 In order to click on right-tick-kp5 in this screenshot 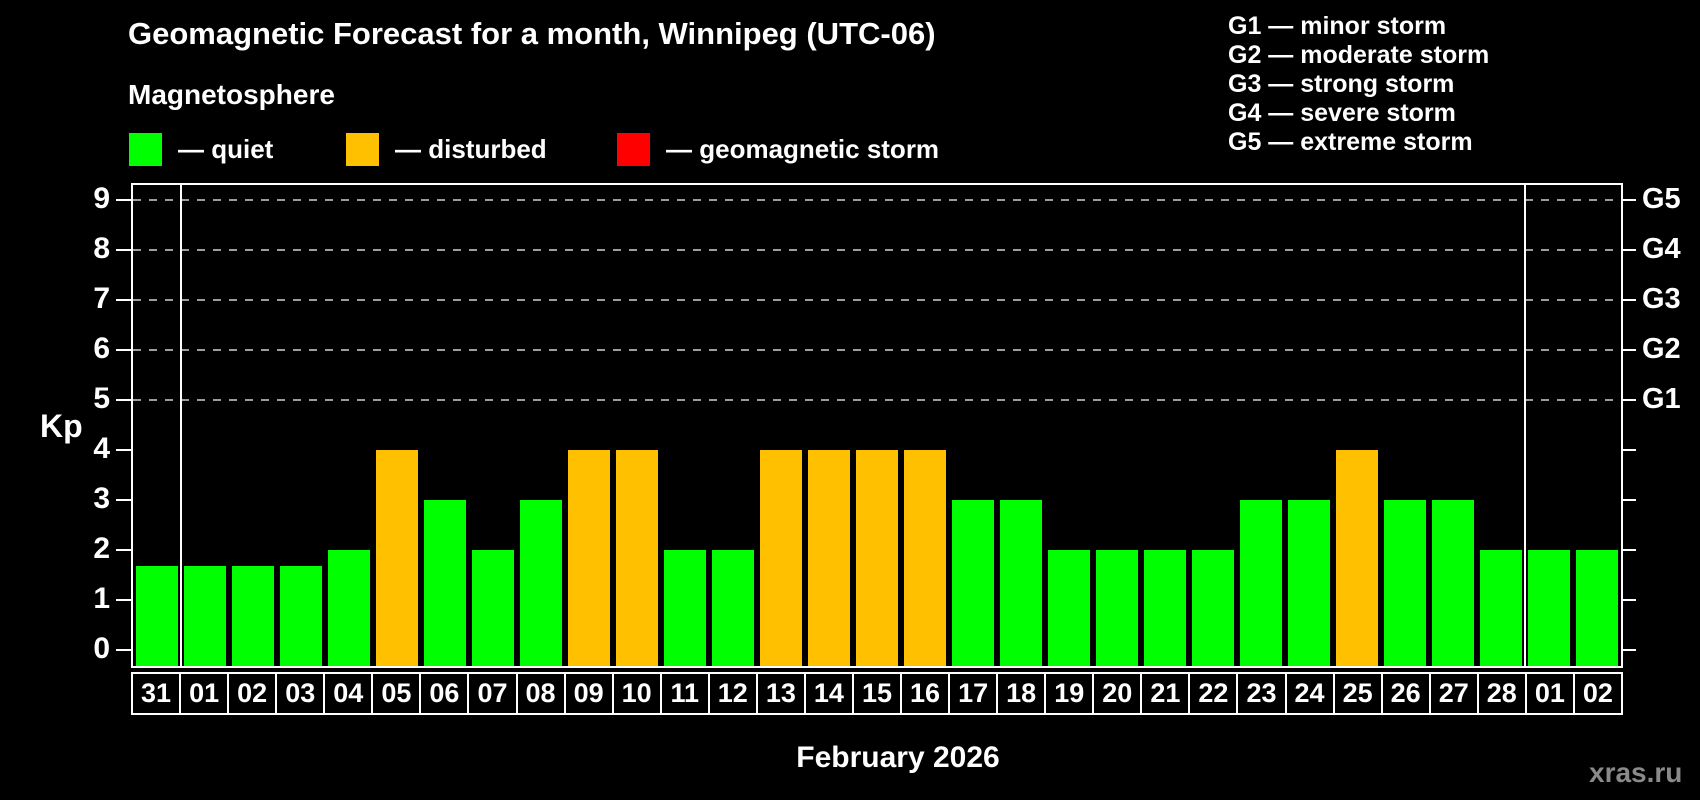, I will do `click(1628, 400)`.